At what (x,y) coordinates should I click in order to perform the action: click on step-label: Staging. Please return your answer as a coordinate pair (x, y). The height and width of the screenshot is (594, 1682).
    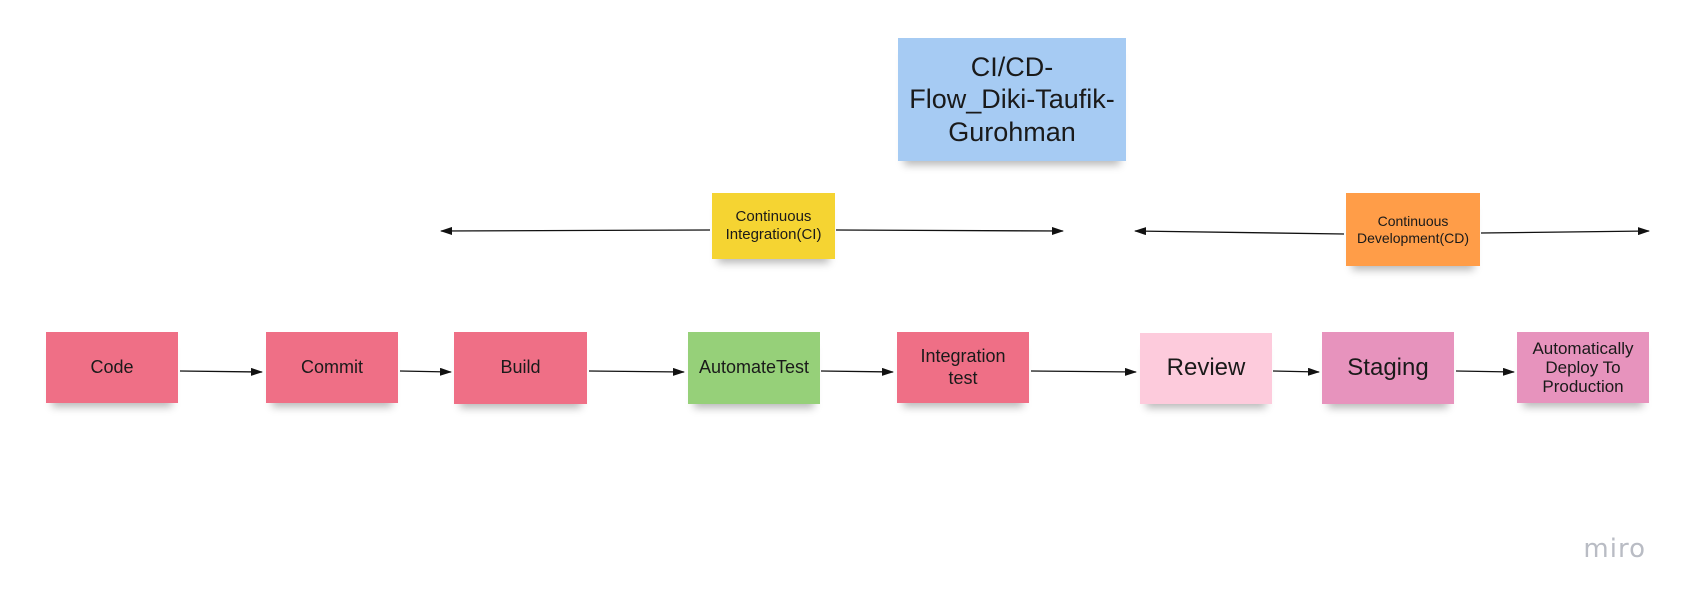
    Looking at the image, I should click on (1388, 367).